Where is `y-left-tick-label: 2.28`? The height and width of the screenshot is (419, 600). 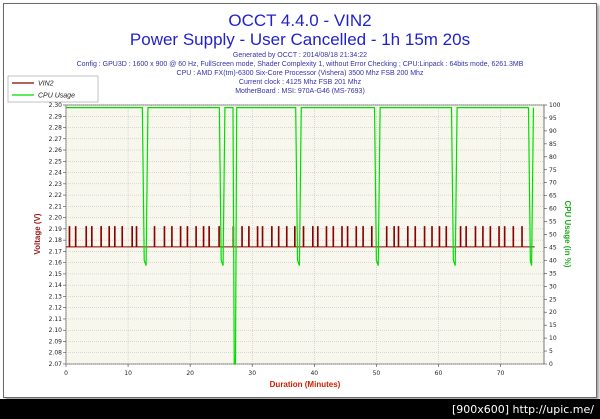 y-left-tick-label: 2.28 is located at coordinates (56, 128).